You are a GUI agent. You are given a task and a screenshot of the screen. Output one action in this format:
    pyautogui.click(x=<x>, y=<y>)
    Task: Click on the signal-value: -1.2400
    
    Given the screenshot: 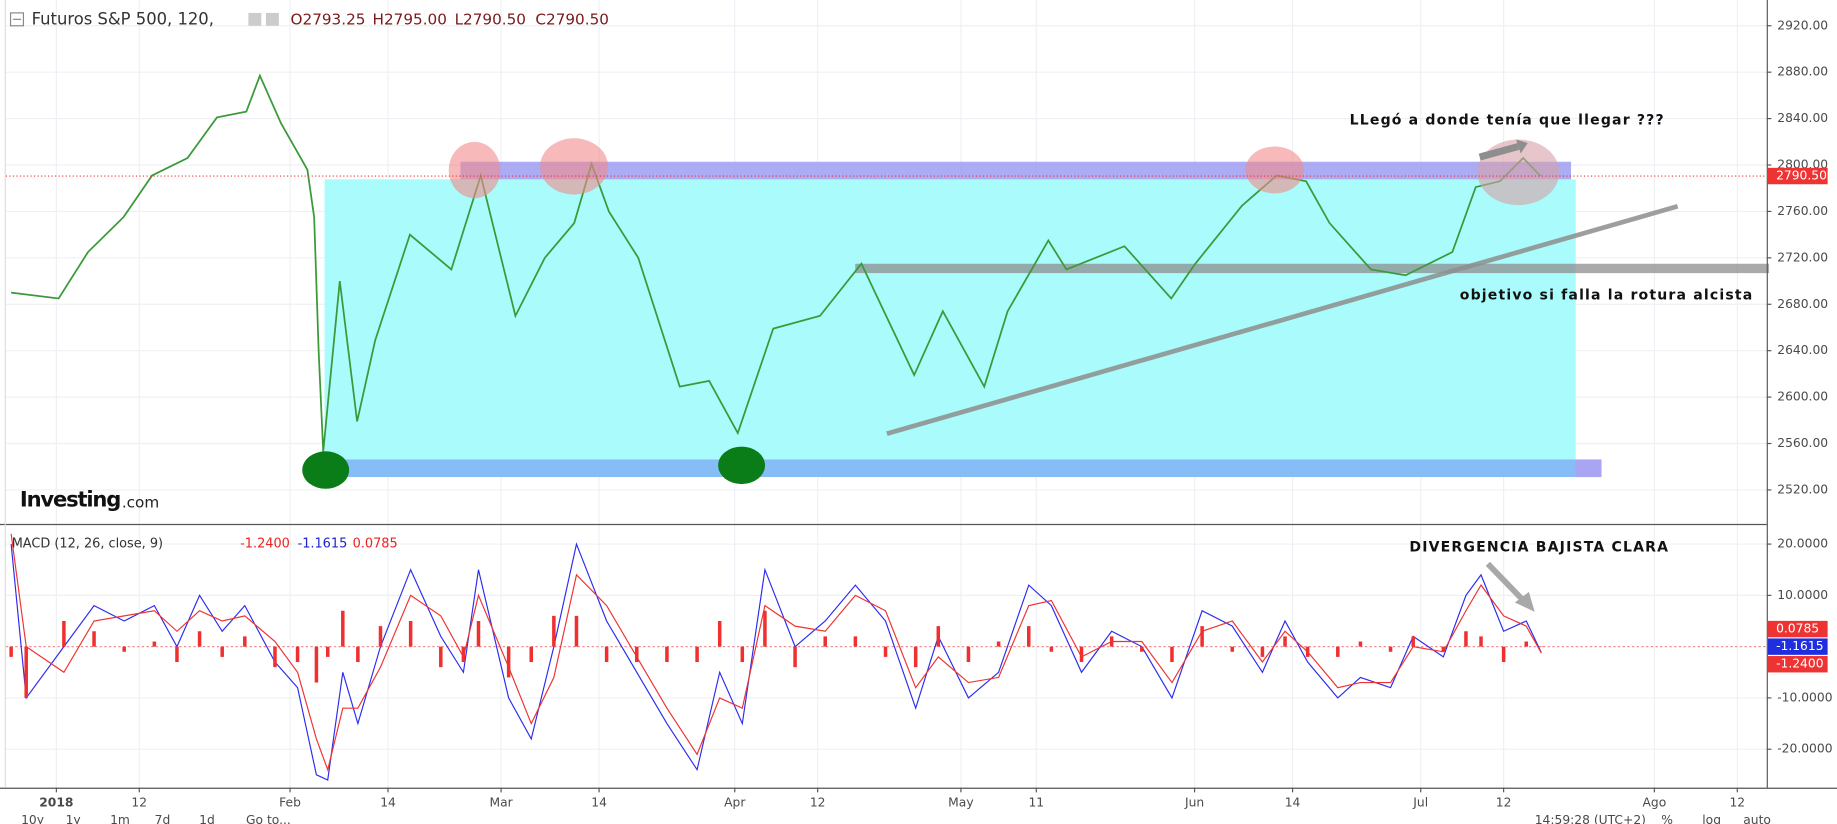 What is the action you would take?
    pyautogui.click(x=265, y=543)
    